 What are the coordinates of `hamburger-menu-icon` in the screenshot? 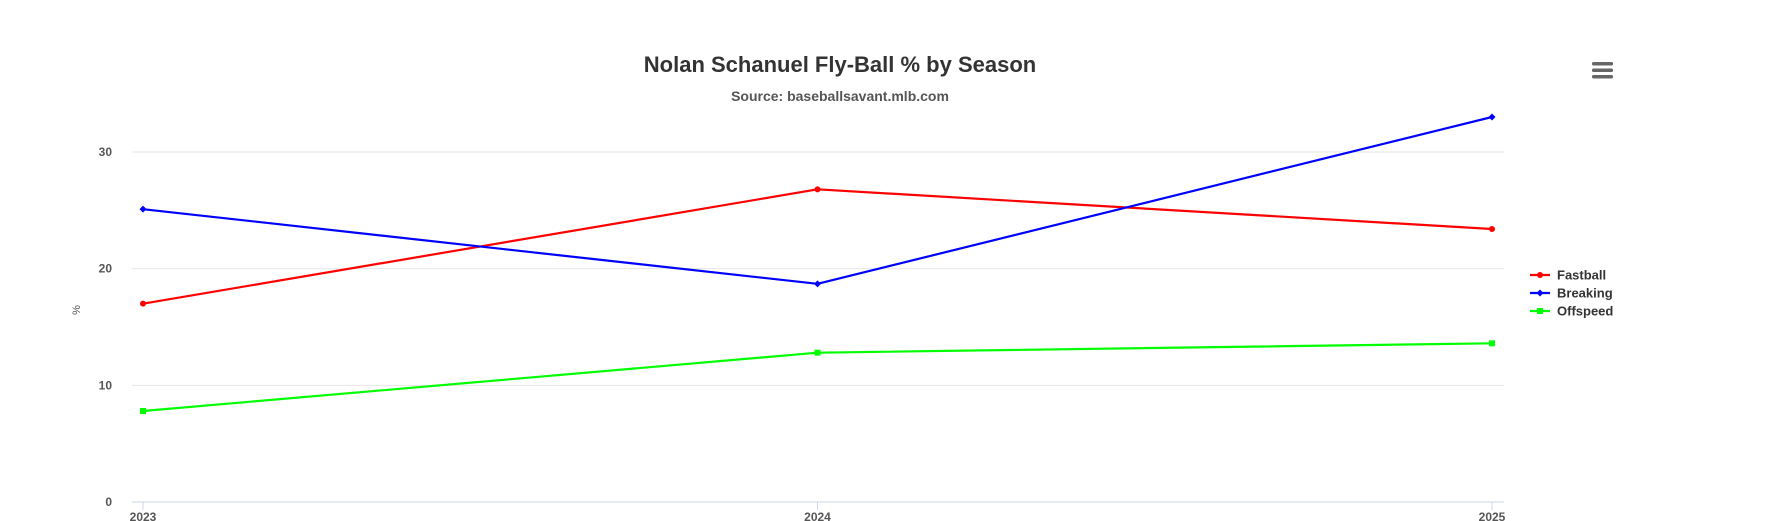 It's located at (1602, 70).